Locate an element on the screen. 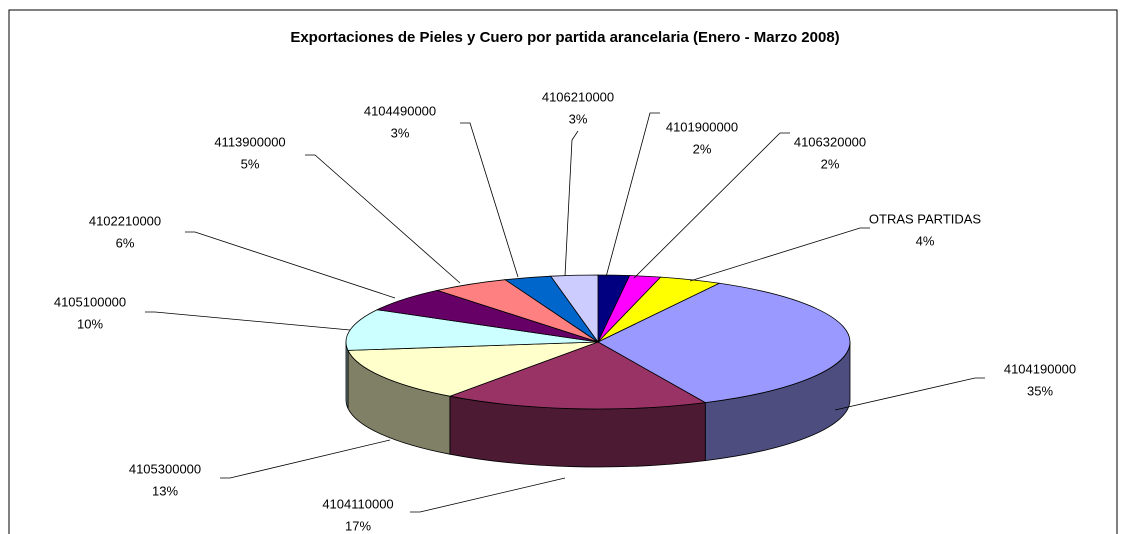 The height and width of the screenshot is (534, 1127). value-label: 35% is located at coordinates (1040, 390).